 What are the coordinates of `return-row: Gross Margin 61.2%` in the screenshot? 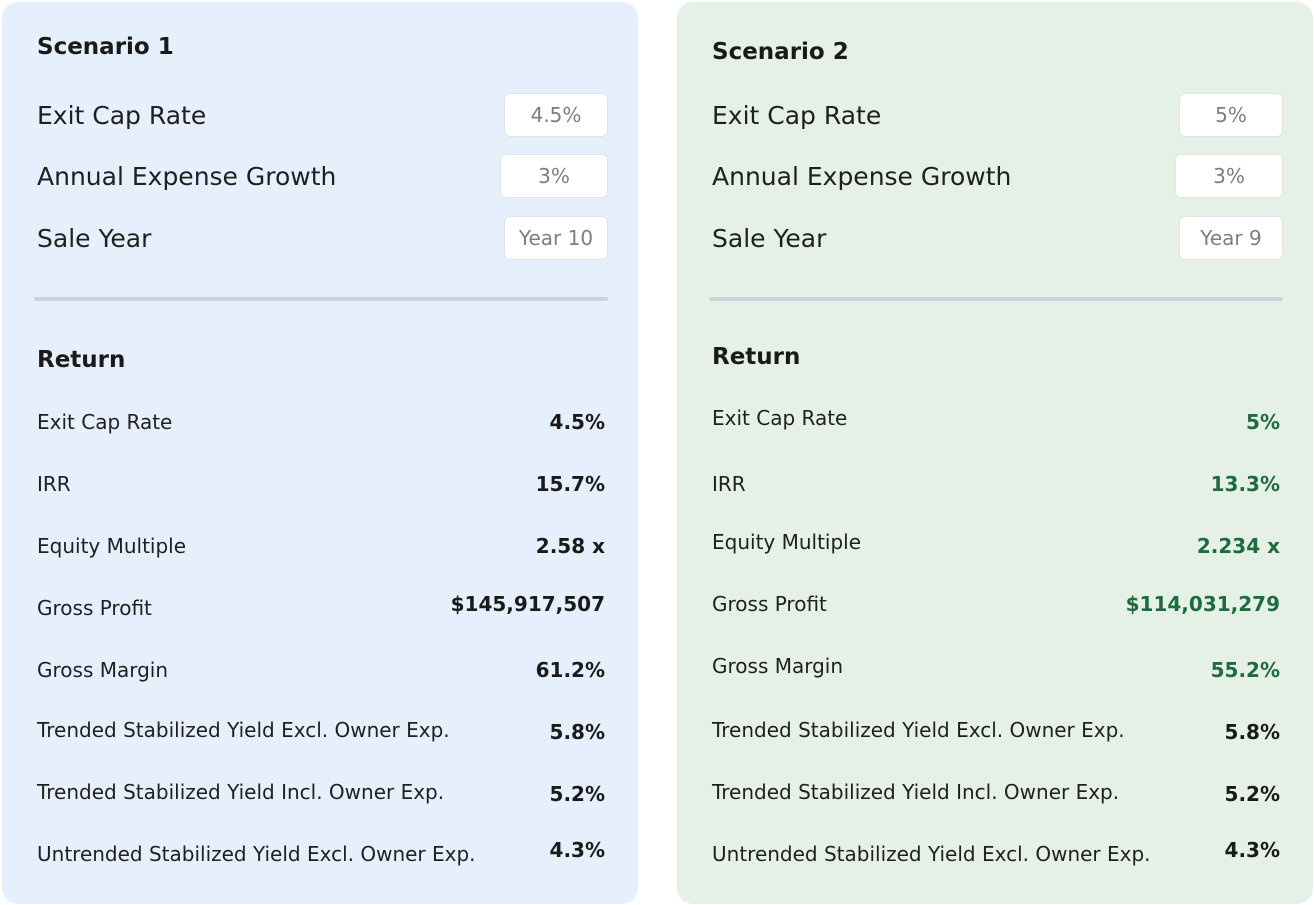 It's located at (321, 671).